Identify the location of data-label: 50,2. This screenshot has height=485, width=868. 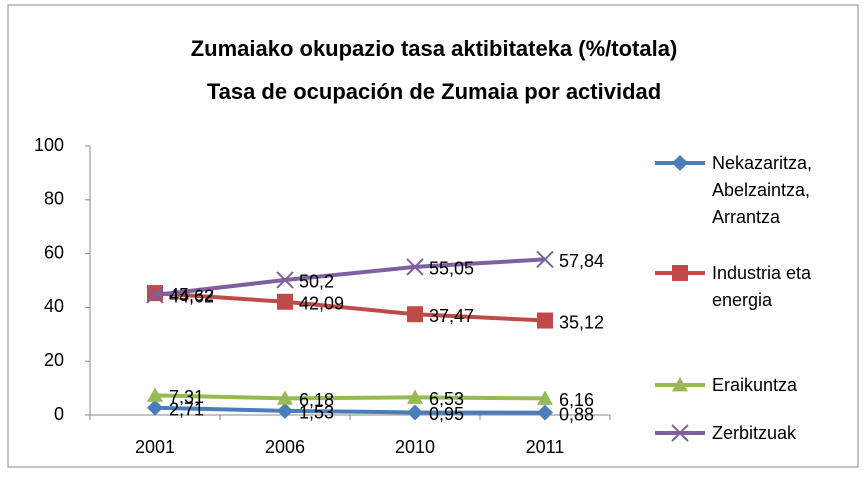
(316, 282).